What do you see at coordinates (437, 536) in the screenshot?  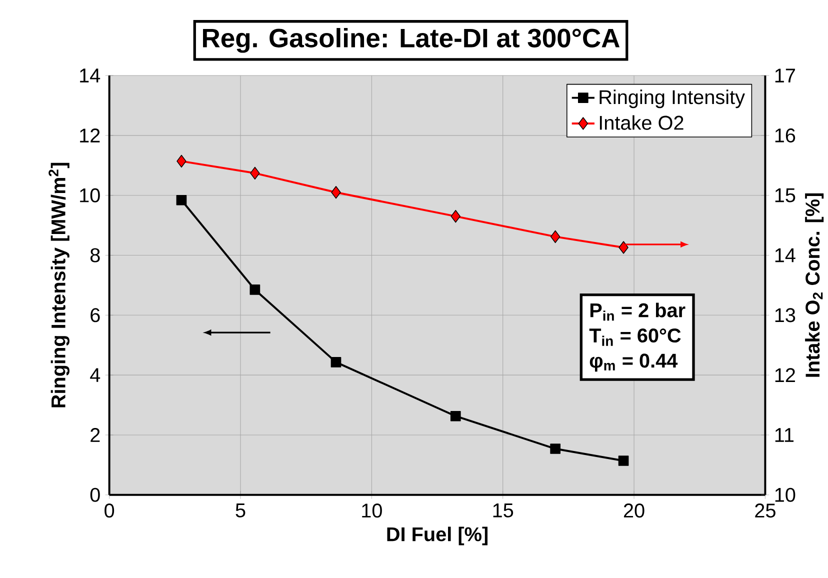 I see `x-axis-title: DI Fuel [%]` at bounding box center [437, 536].